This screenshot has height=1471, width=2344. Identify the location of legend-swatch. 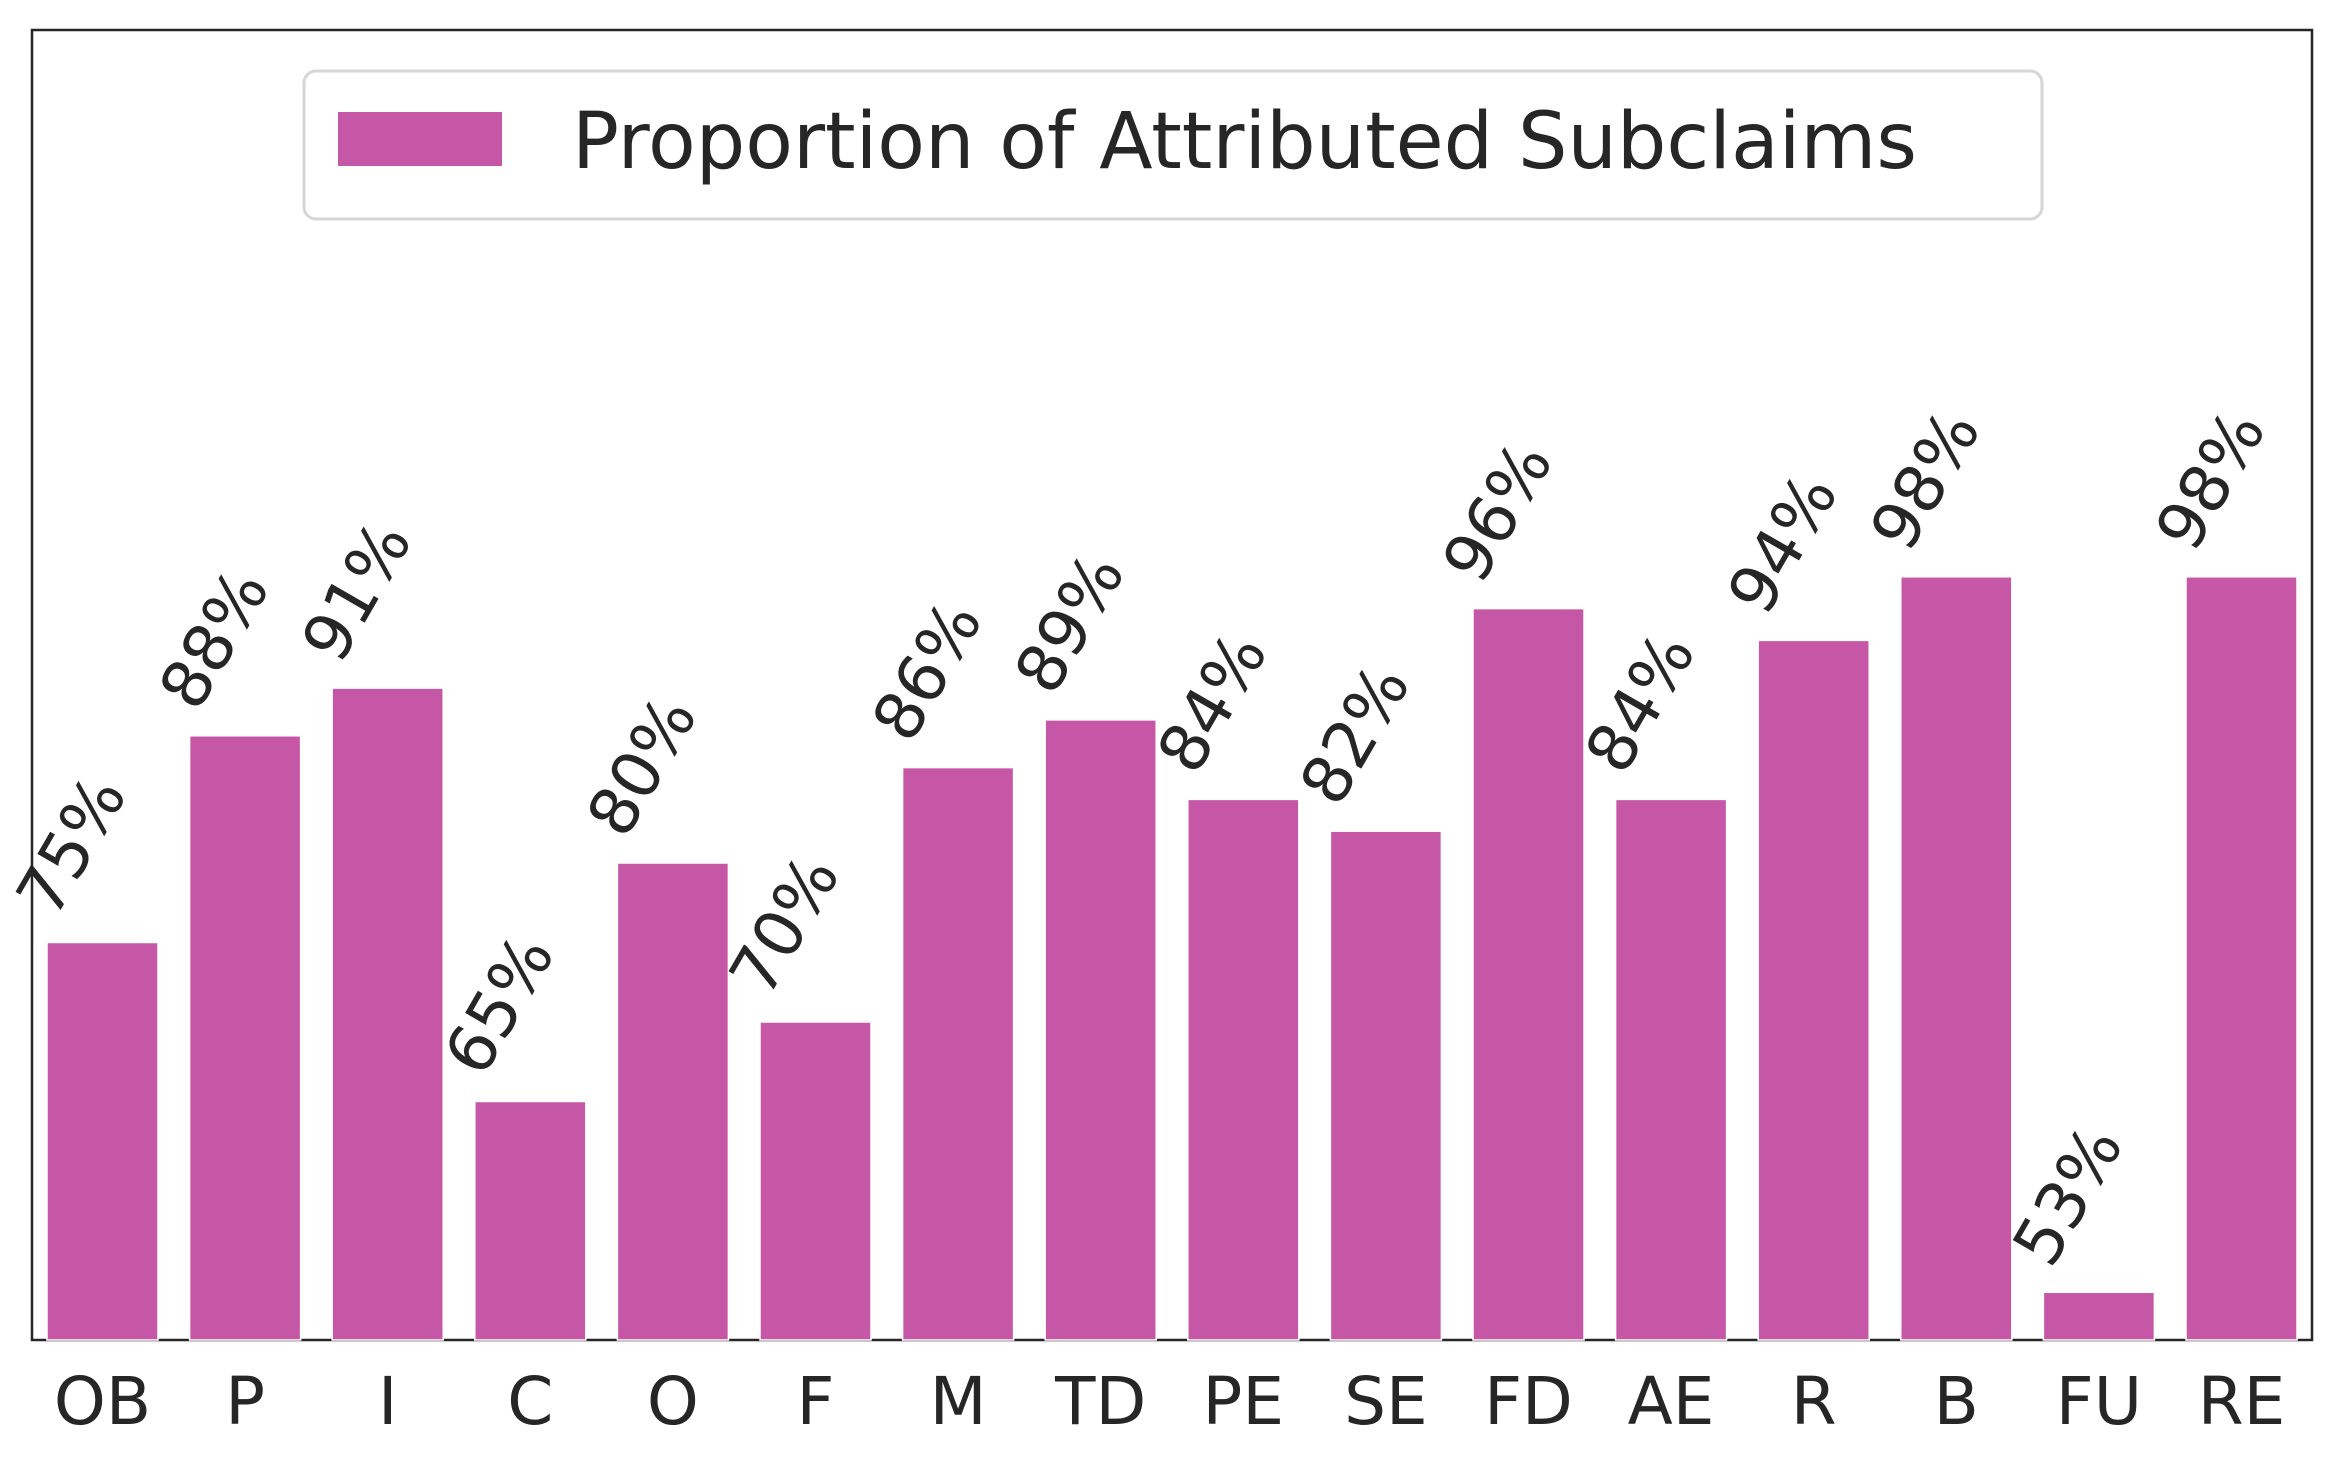
(420, 139).